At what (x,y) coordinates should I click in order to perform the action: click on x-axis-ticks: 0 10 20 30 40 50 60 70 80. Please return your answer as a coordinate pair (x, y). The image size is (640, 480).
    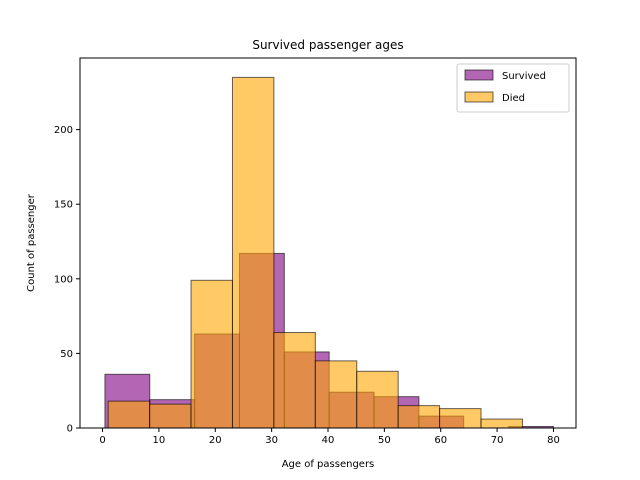
    Looking at the image, I should click on (329, 437).